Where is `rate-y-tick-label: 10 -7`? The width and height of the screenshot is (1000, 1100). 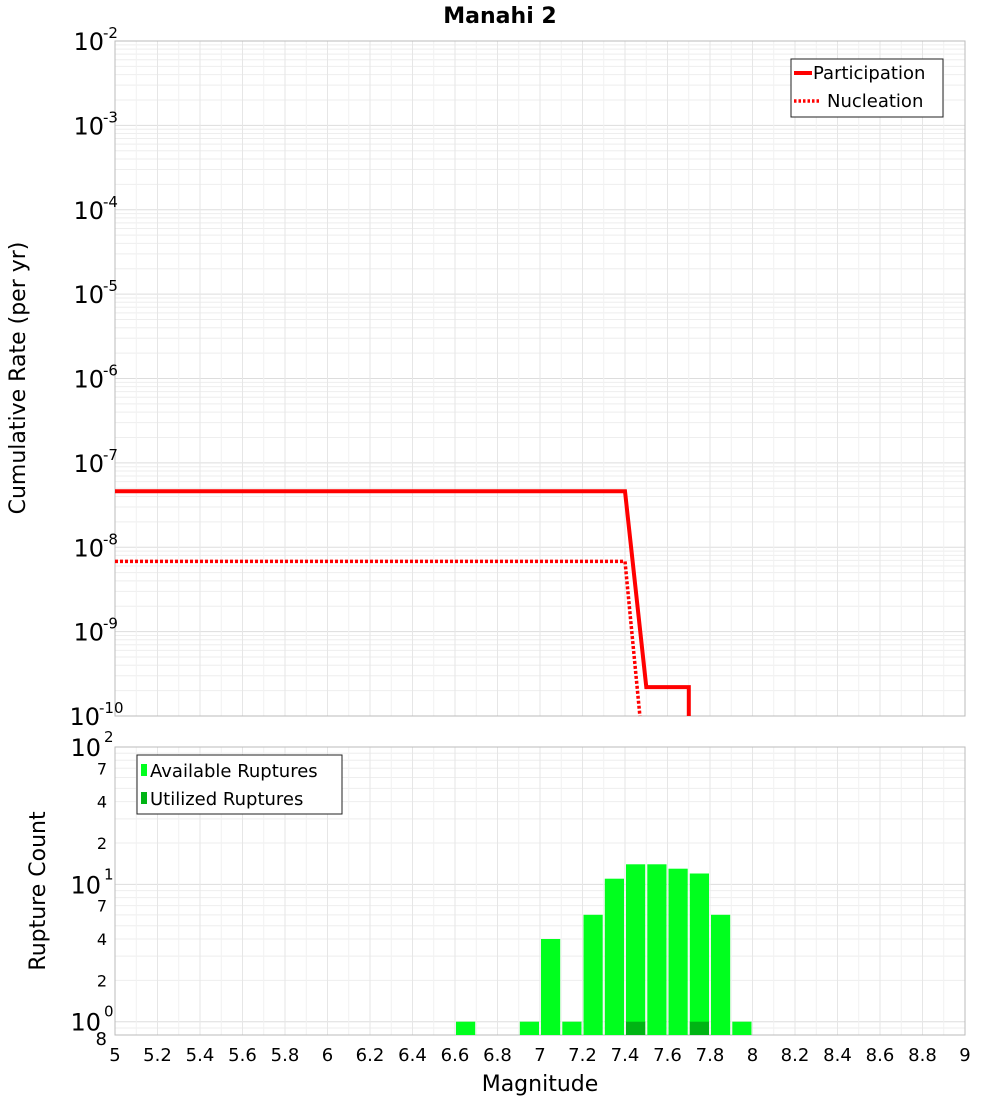 rate-y-tick-label: 10 -7 is located at coordinates (95, 462).